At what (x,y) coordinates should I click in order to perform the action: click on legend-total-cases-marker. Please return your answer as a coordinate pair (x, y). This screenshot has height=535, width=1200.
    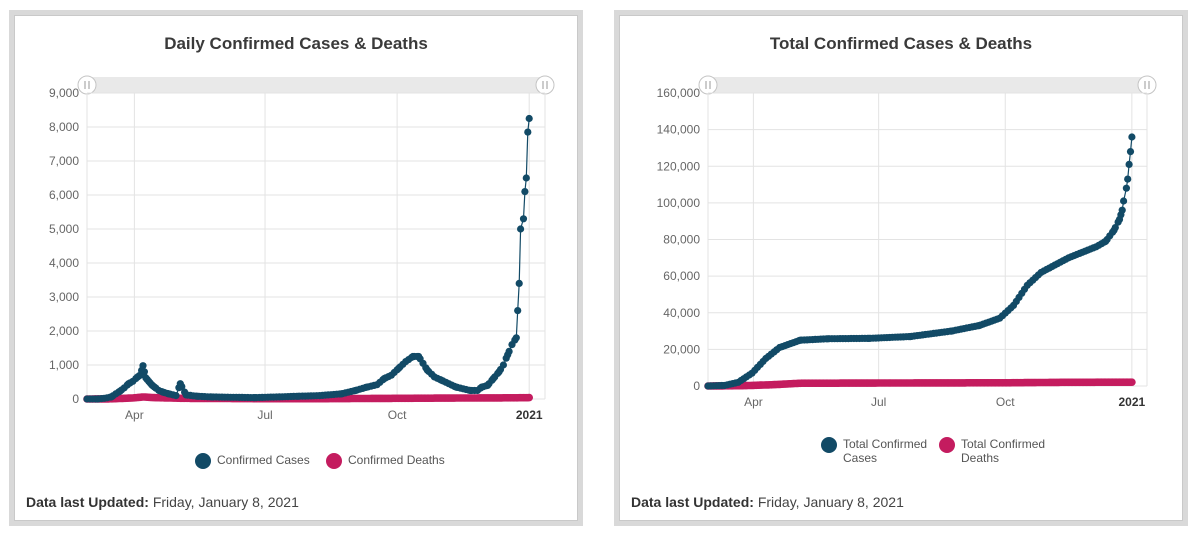
    Looking at the image, I should click on (829, 445).